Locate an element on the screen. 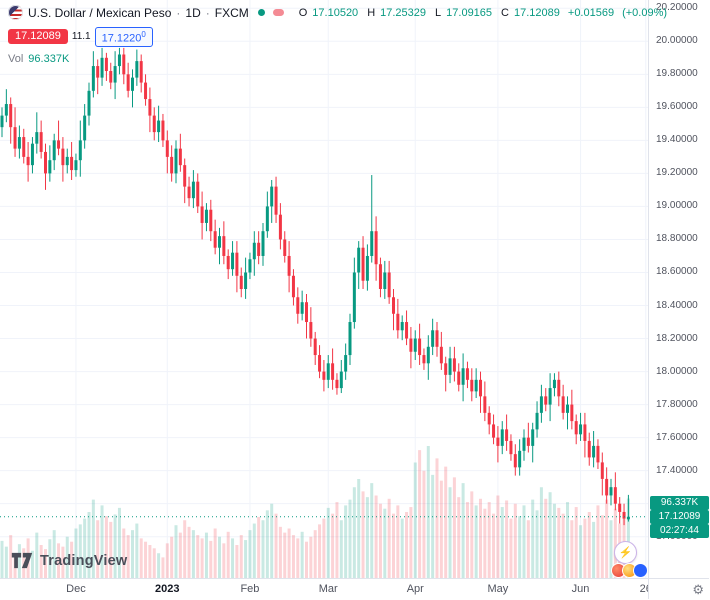 This screenshot has width=710, height=600. buy-price-button: 17.12200 is located at coordinates (123, 37).